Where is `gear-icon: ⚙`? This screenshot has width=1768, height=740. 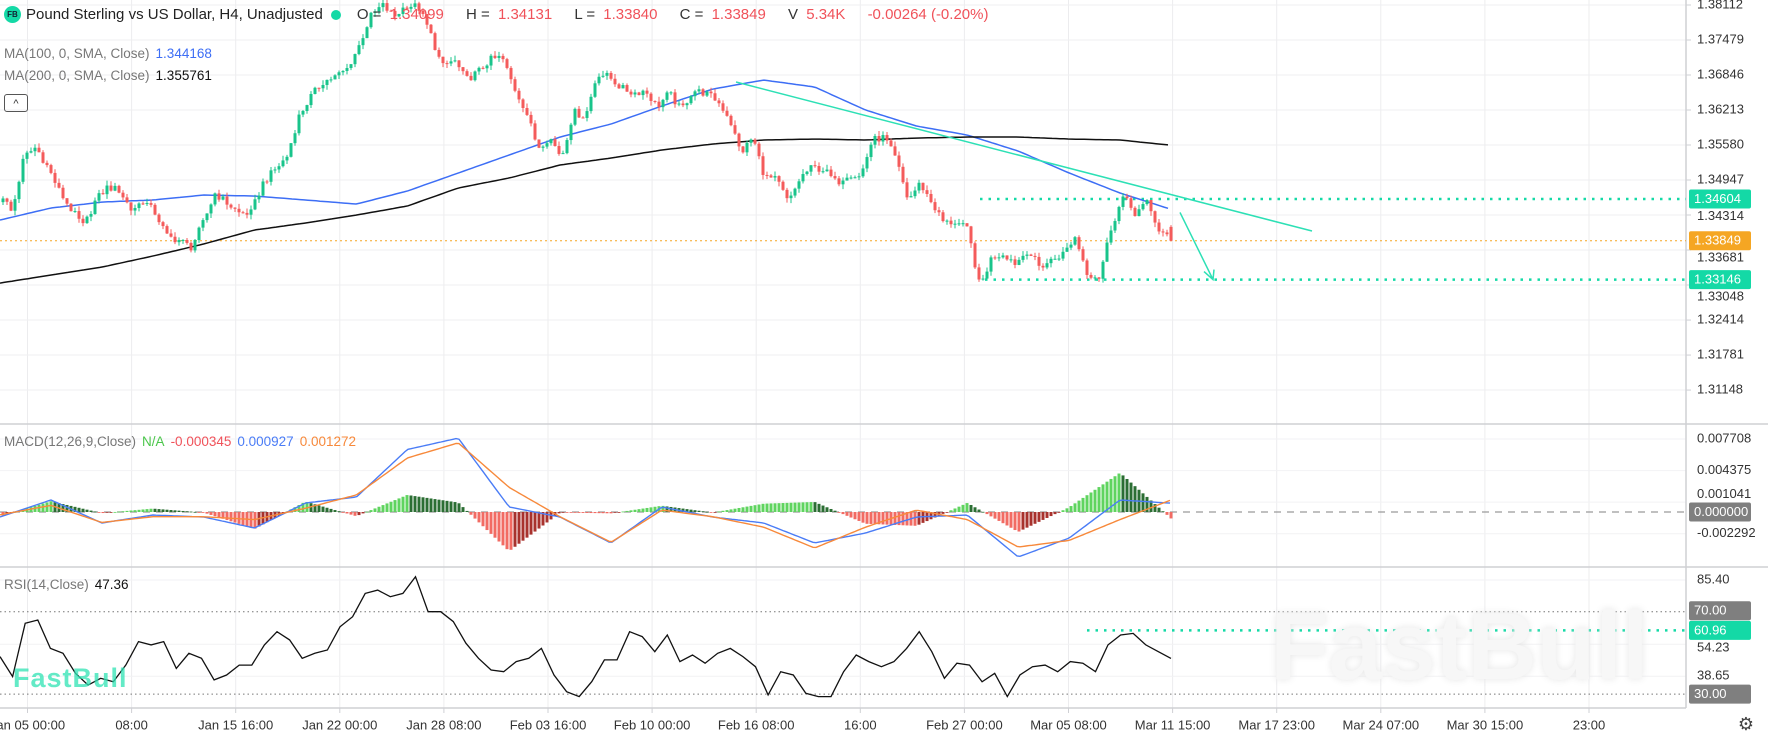 gear-icon: ⚙ is located at coordinates (1745, 724).